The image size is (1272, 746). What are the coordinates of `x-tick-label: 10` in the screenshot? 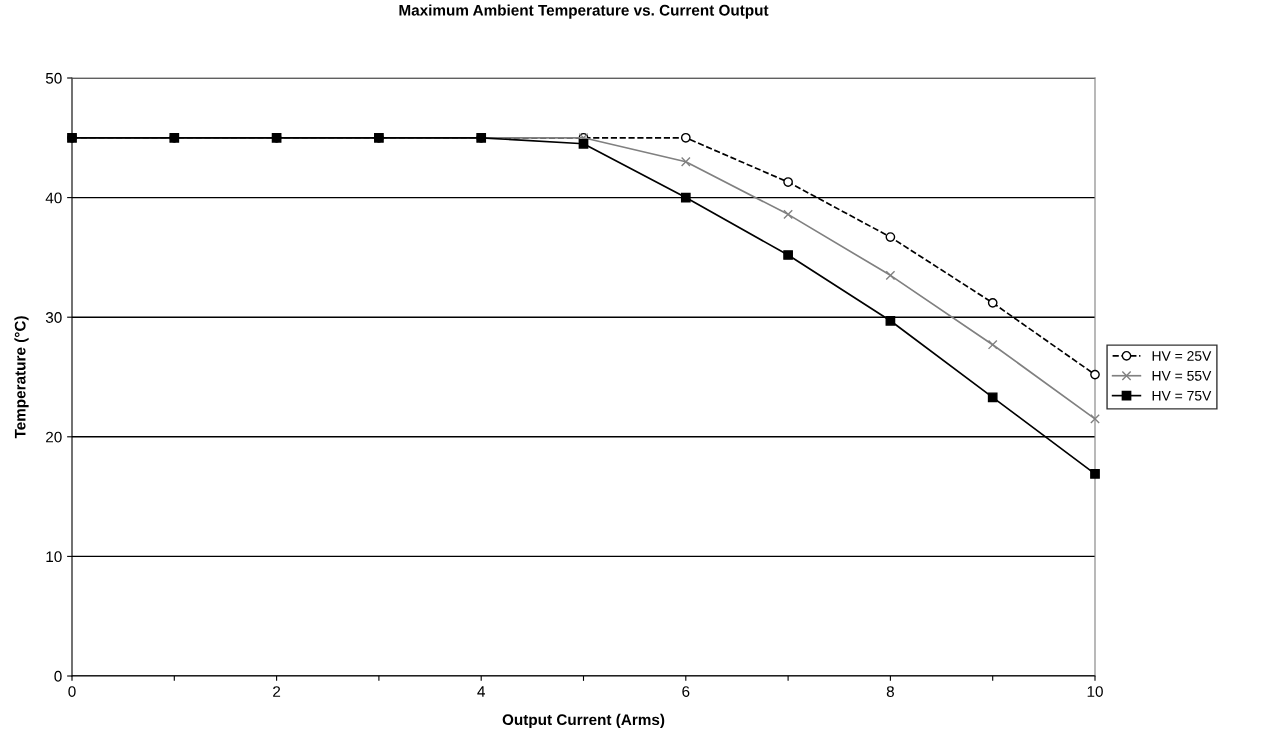 It's located at (1095, 691).